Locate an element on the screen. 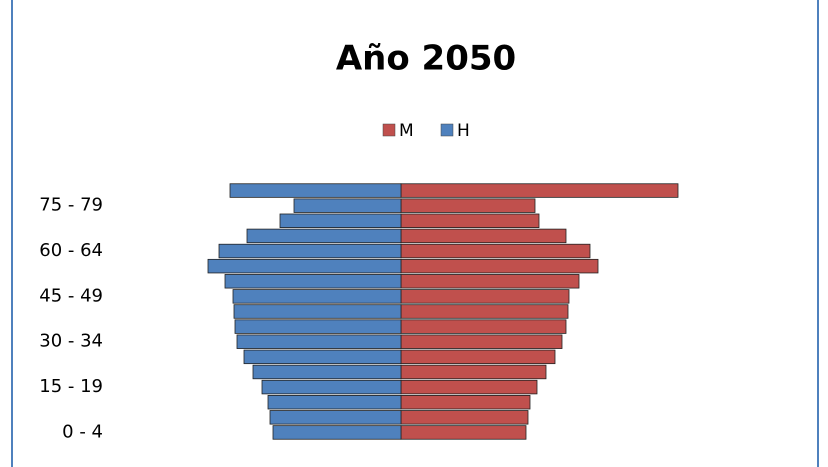 The height and width of the screenshot is (467, 828). chart-title: Año 2050 is located at coordinates (426, 59).